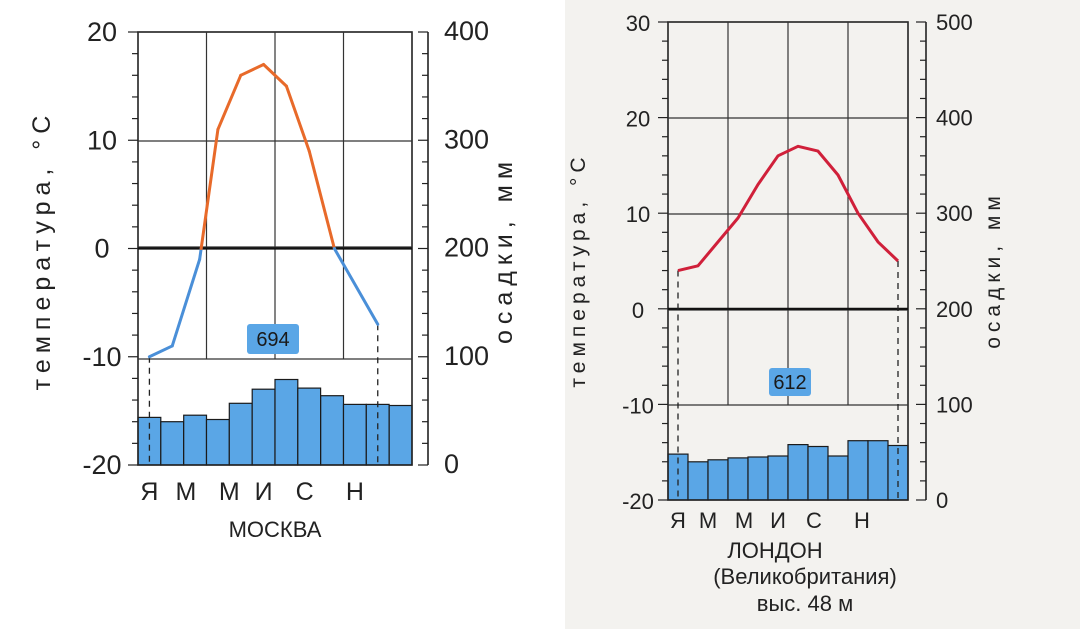 The width and height of the screenshot is (1080, 629). What do you see at coordinates (788, 208) in the screenshot?
I see `temperature-line` at bounding box center [788, 208].